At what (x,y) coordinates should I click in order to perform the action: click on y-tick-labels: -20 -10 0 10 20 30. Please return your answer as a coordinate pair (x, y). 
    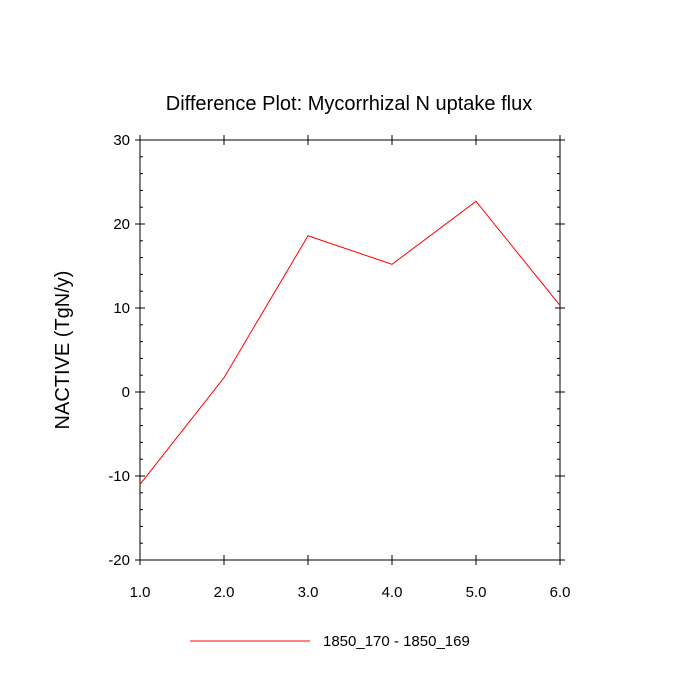
    Looking at the image, I should click on (119, 350).